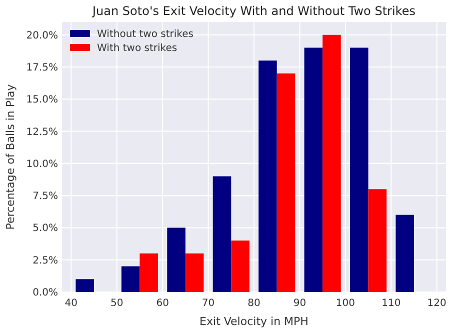 This screenshot has width=454, height=330. What do you see at coordinates (345, 303) in the screenshot?
I see `x-tick-label: 100` at bounding box center [345, 303].